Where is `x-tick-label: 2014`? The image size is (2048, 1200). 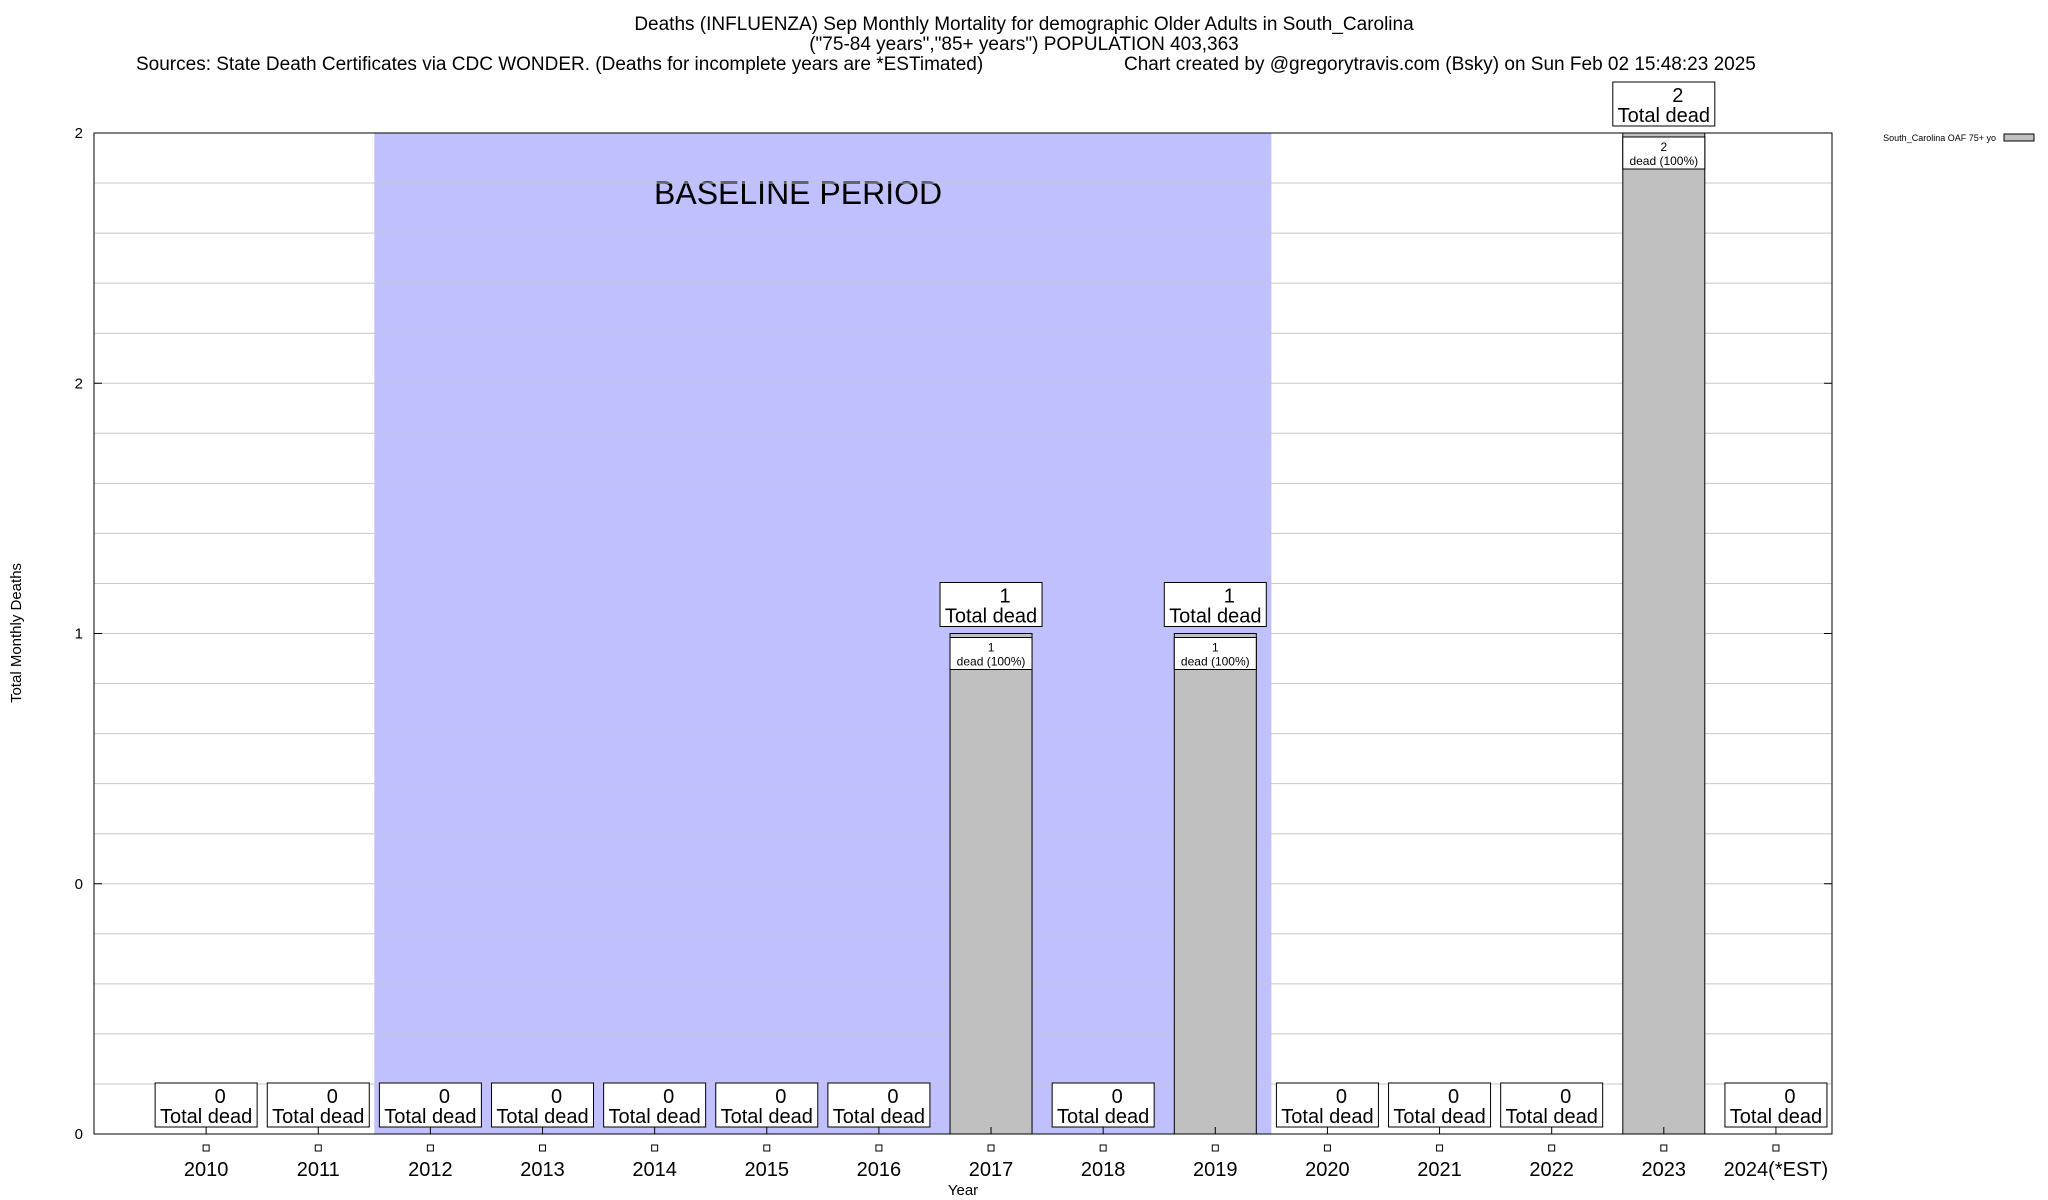 x-tick-label: 2014 is located at coordinates (654, 1170).